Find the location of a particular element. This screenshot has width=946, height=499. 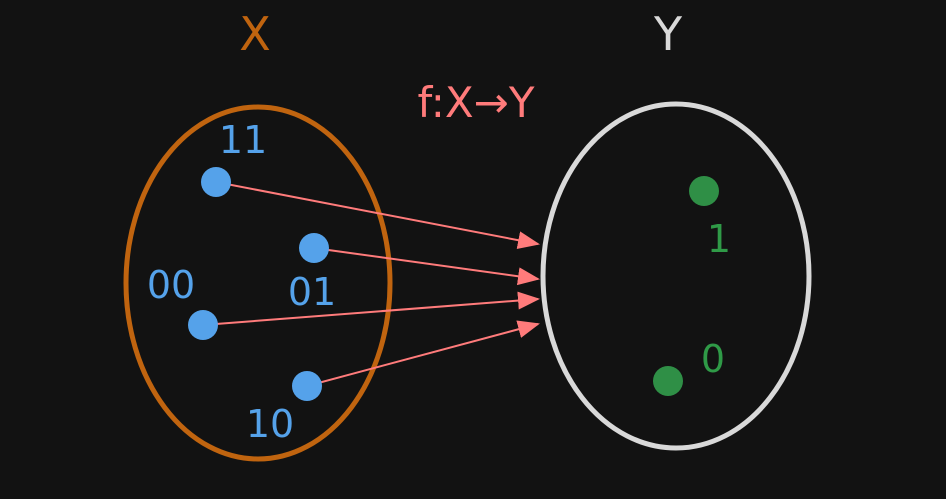

domain-label-11: 11 is located at coordinates (243, 140).